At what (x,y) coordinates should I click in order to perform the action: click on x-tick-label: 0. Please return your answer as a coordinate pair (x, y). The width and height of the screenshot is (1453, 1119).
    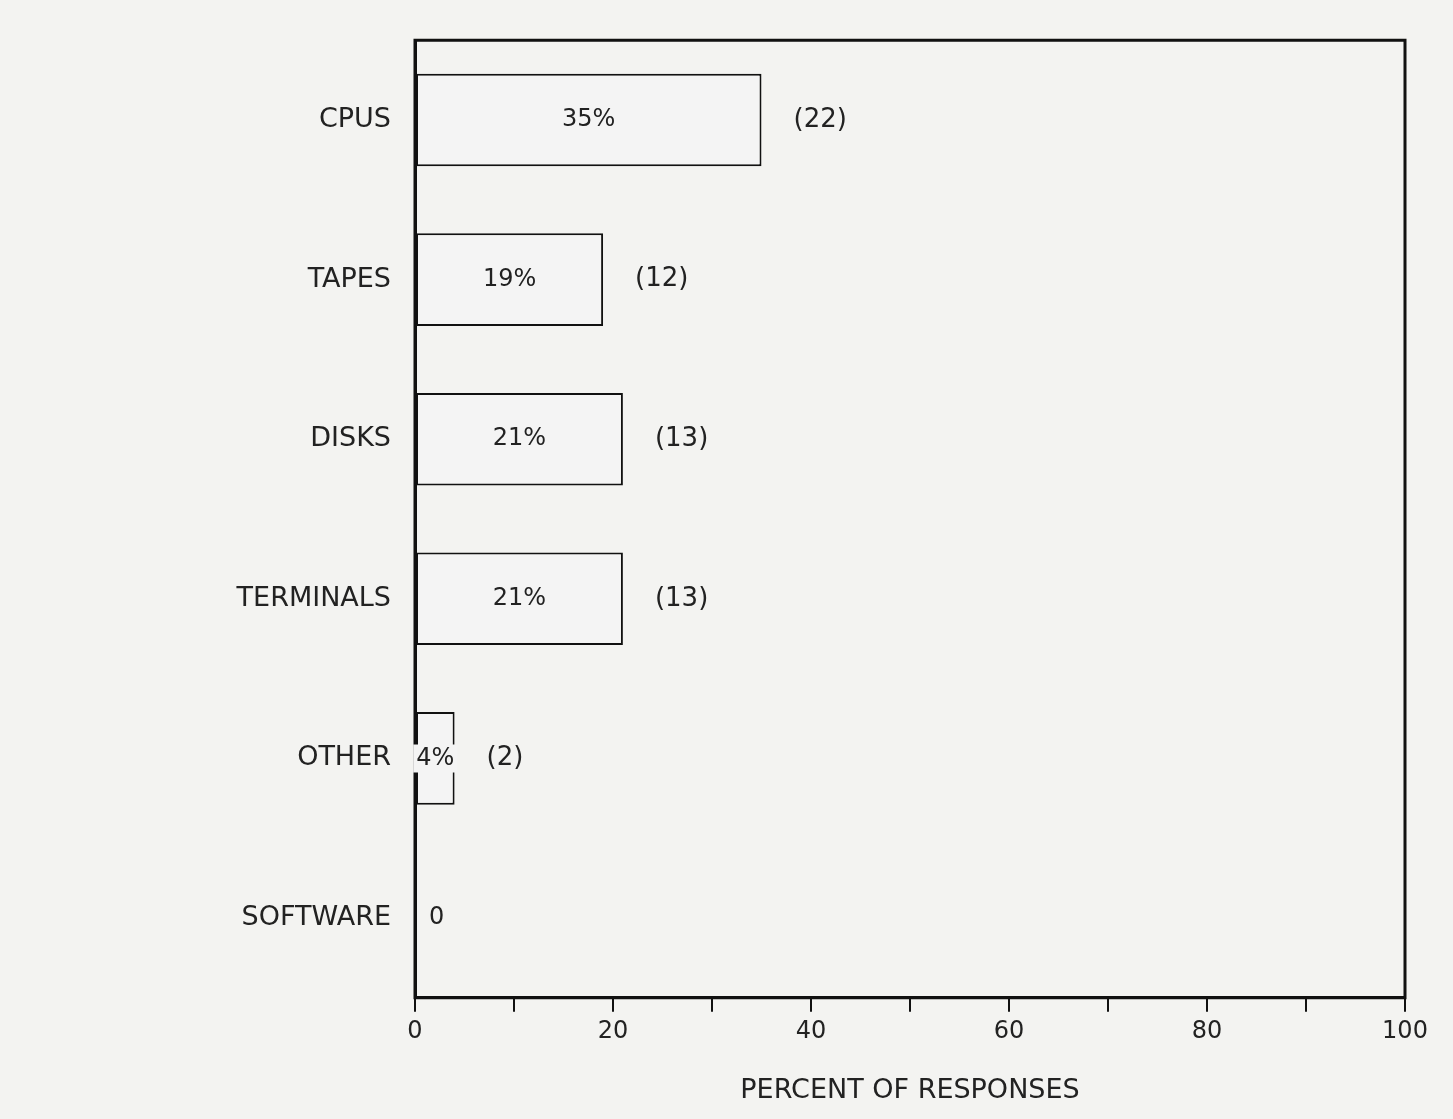
    Looking at the image, I should click on (415, 1030).